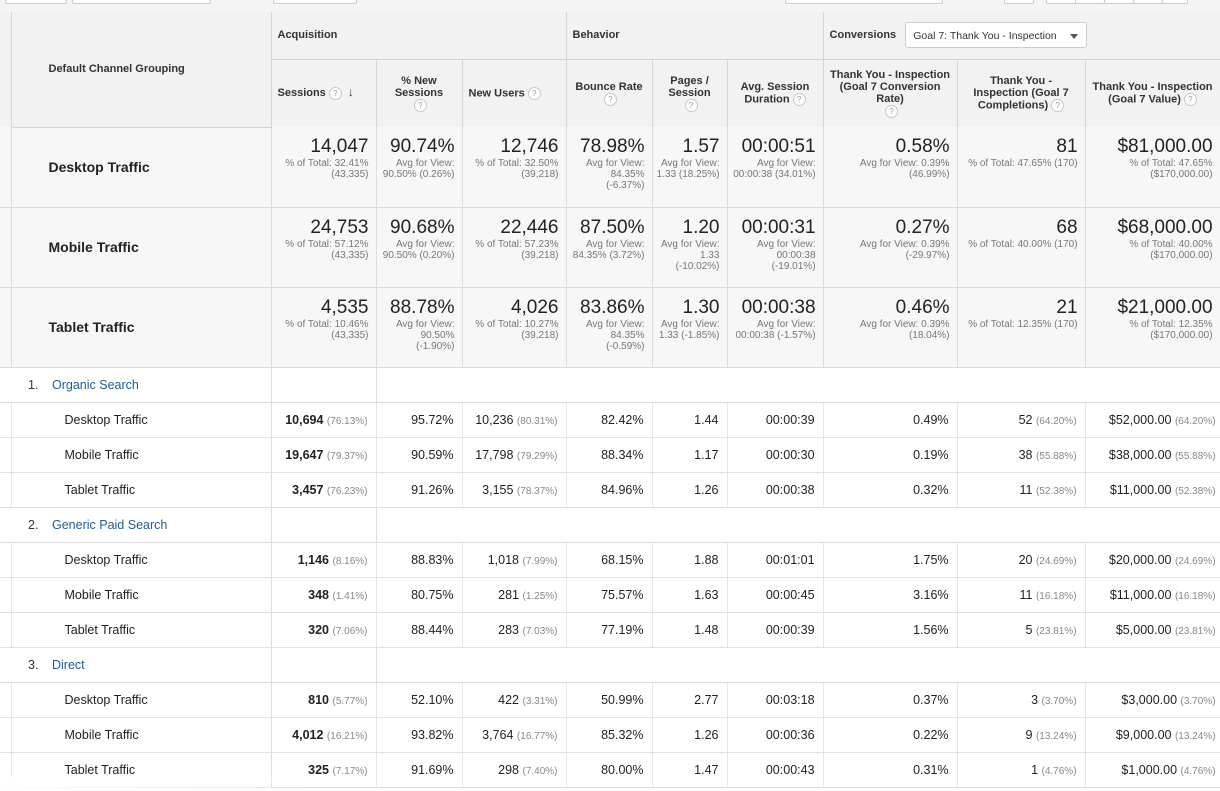  I want to click on avg-duration-header-label: Avg. Session Duration, so click(775, 93).